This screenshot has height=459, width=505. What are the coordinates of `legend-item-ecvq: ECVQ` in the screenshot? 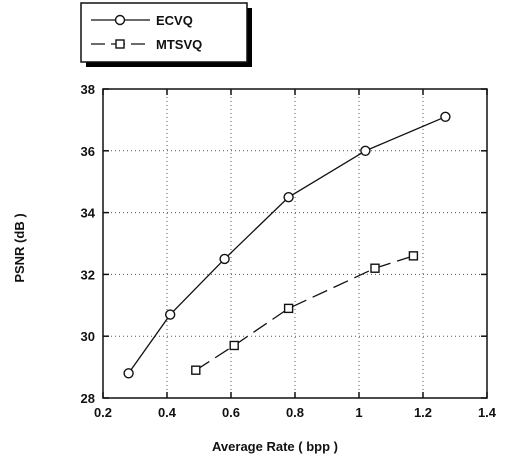 It's located at (142, 20).